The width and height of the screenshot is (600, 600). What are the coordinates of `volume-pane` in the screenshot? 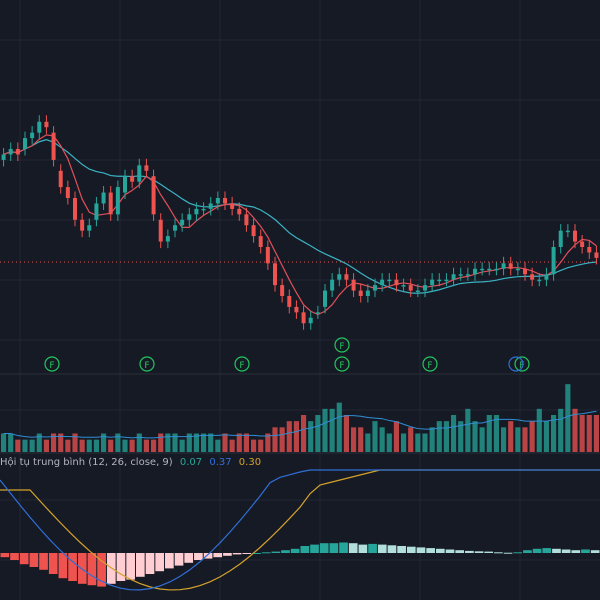 It's located at (300, 418).